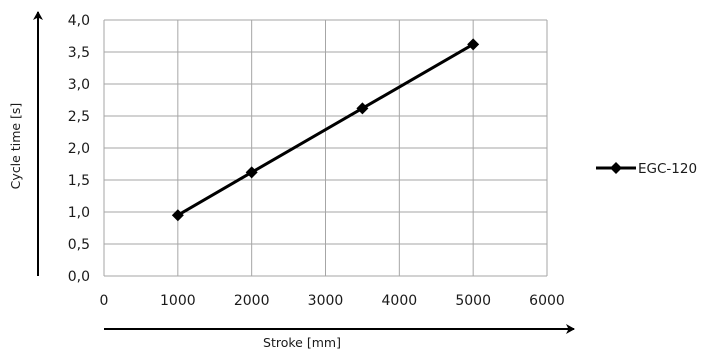  I want to click on x-tick-label: 1000, so click(178, 301).